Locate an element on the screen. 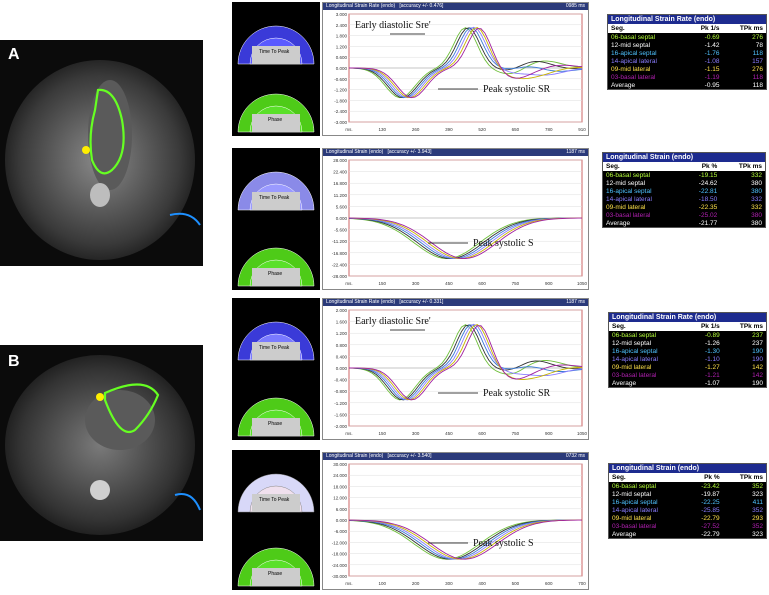 The height and width of the screenshot is (595, 769). y-tick-label: 18.000 is located at coordinates (340, 486).